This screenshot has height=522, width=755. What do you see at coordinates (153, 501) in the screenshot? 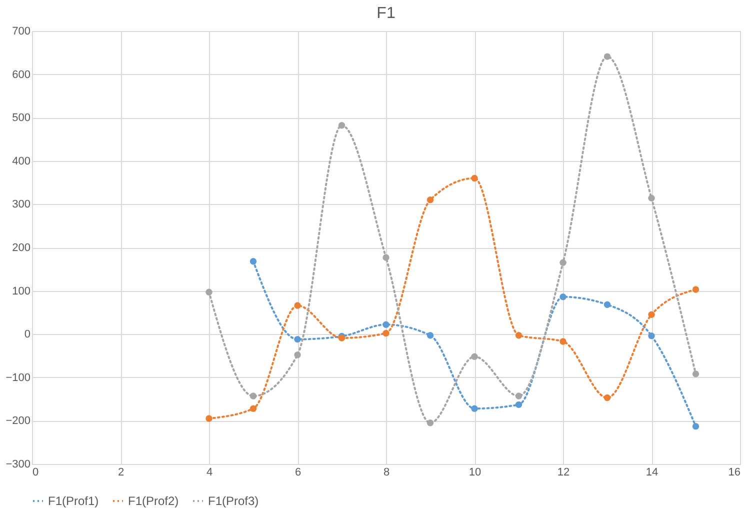
I see `legend-label: F1(Prof2)` at bounding box center [153, 501].